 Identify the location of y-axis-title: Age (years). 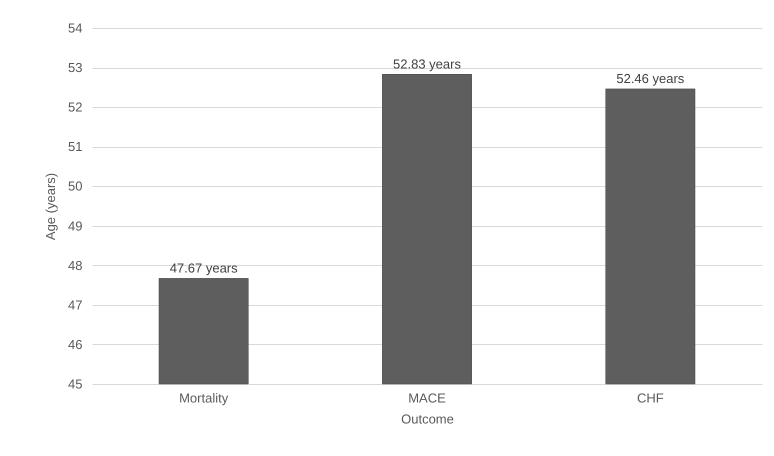
(50, 206).